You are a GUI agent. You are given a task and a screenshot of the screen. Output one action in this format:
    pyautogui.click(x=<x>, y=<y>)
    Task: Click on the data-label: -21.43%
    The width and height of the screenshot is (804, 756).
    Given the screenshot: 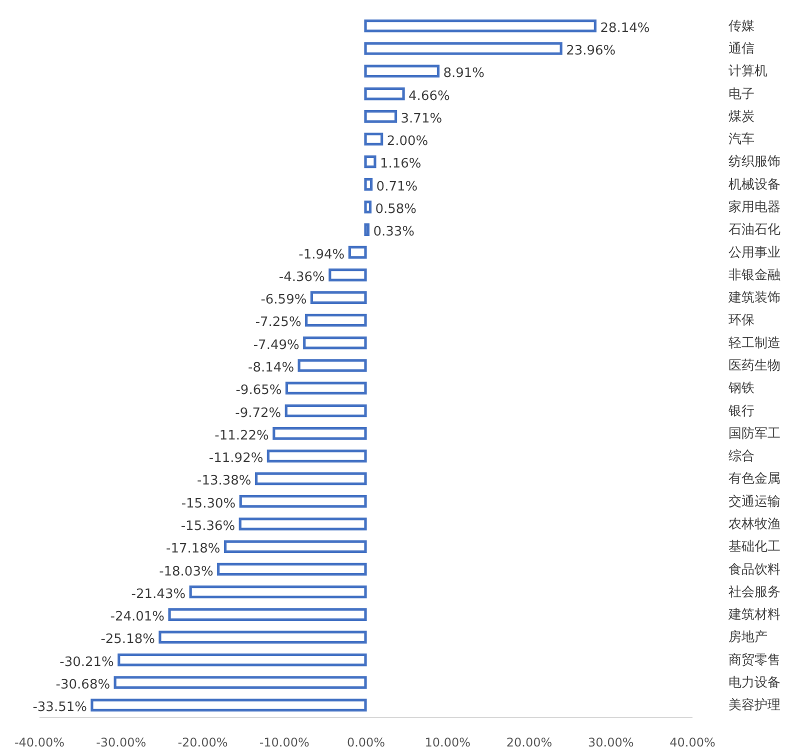 What is the action you would take?
    pyautogui.click(x=158, y=594)
    